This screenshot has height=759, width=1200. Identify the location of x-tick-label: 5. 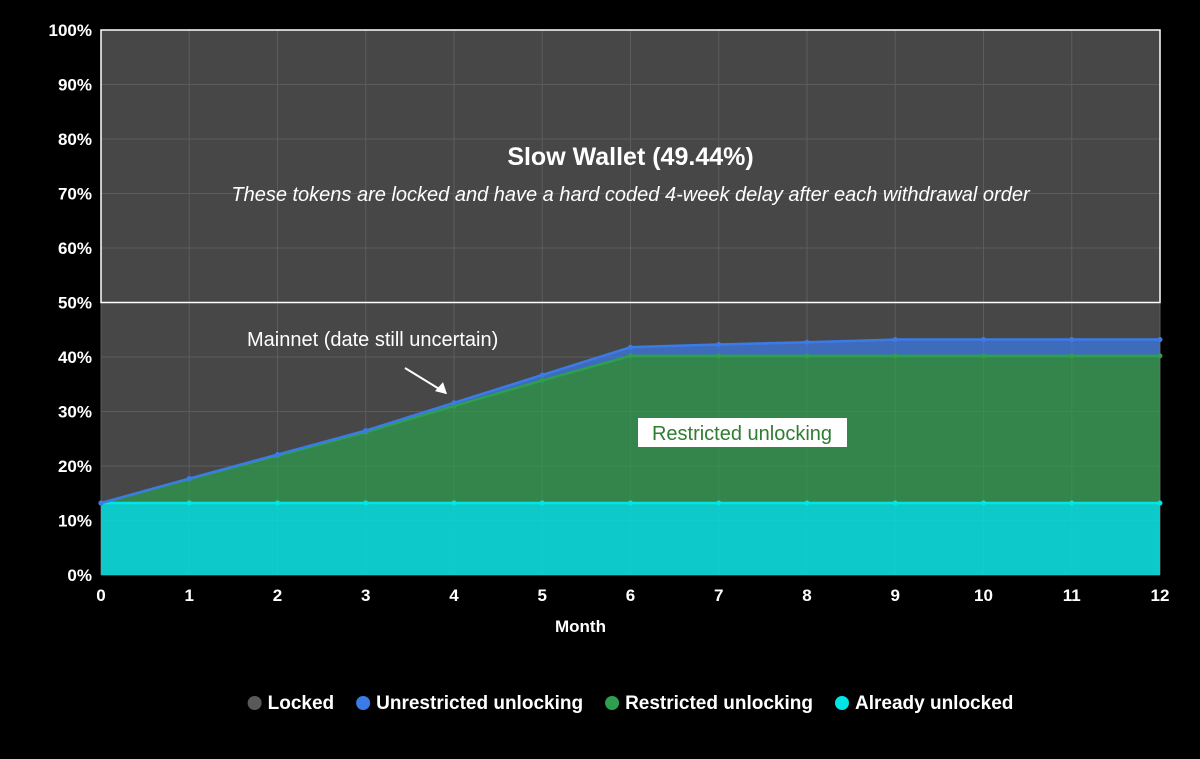
(542, 595).